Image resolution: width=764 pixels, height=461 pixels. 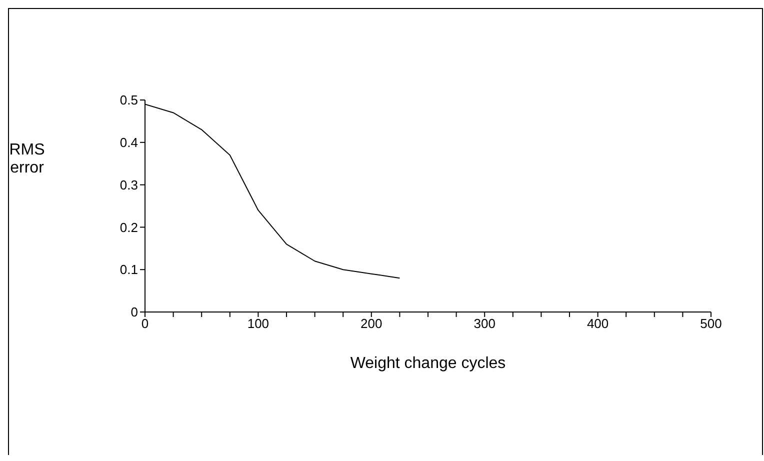 I want to click on y-tick-label: 0.3, so click(x=129, y=184).